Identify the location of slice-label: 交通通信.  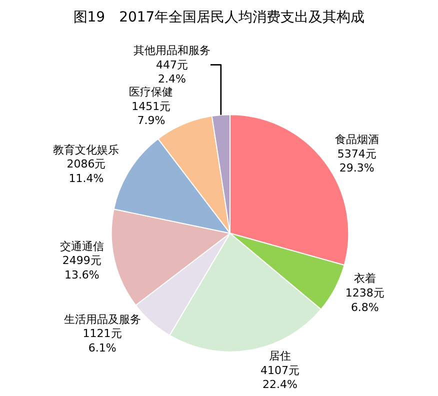
(82, 246).